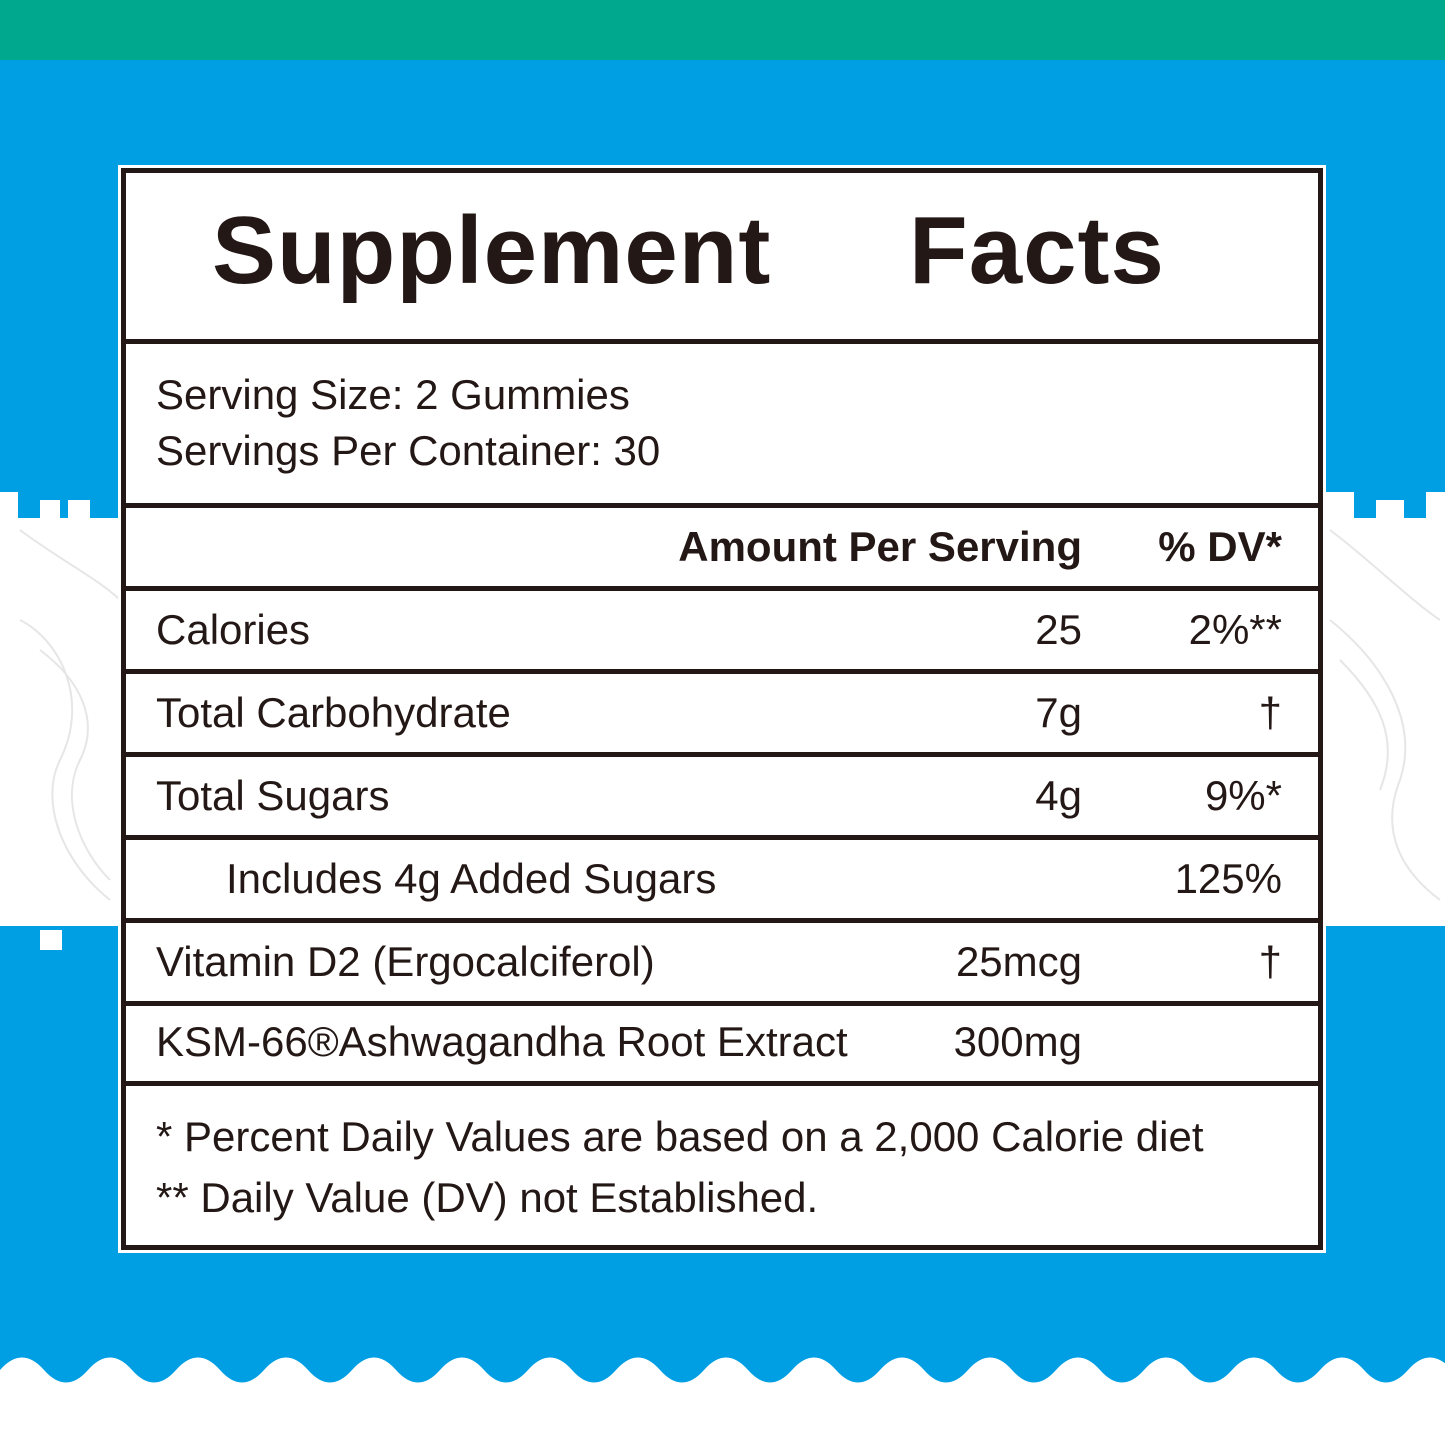  Describe the element at coordinates (722, 964) in the screenshot. I see `nutrient-row: Vitamin D2 (Ergocalciferol) 25mcg †` at that location.